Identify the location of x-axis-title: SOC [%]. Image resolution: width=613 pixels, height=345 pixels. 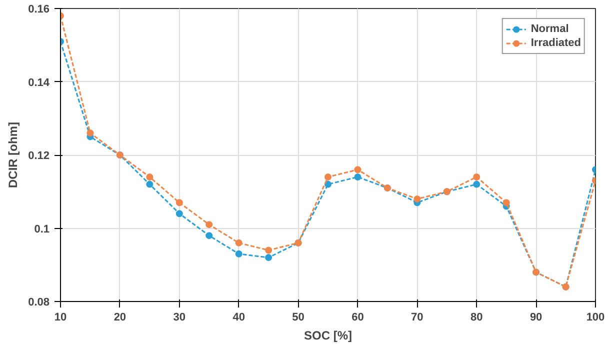
(328, 335).